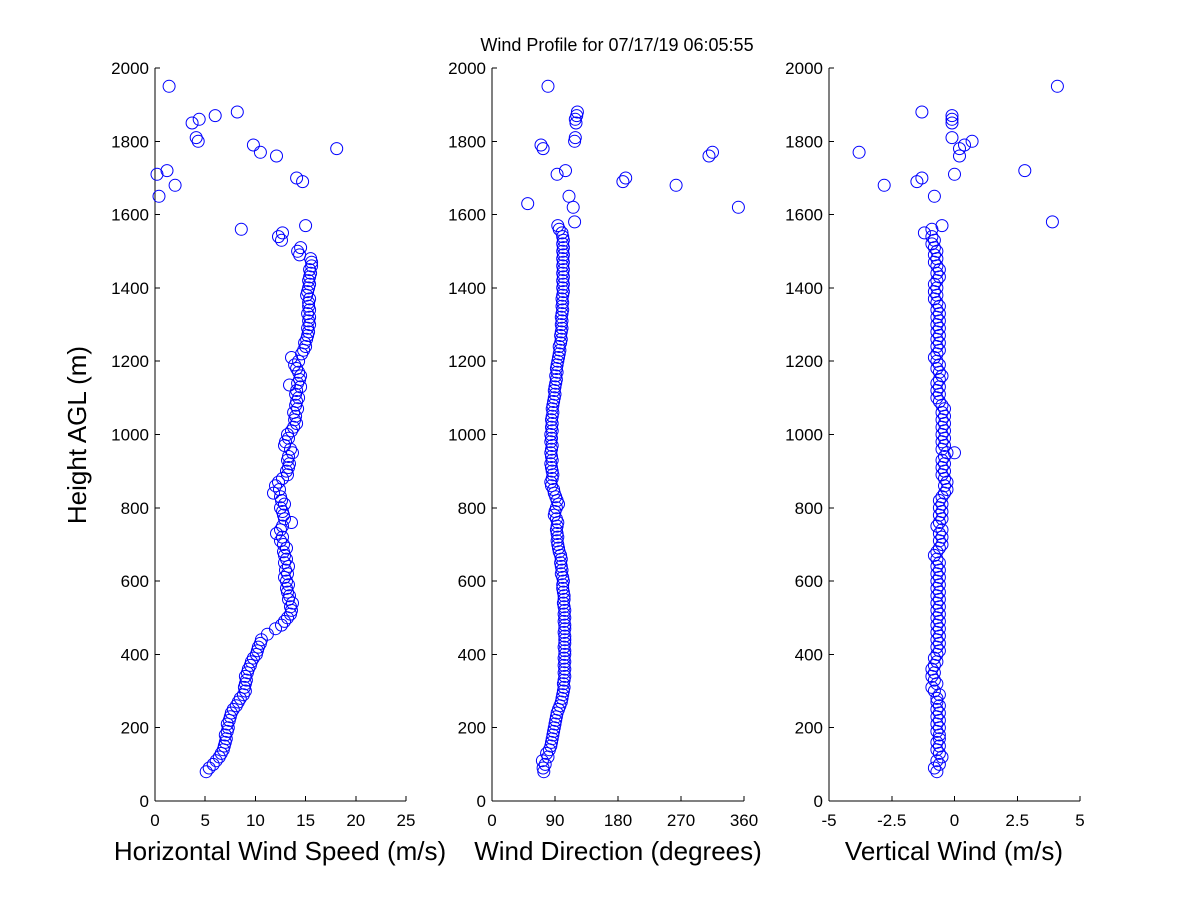  I want to click on x-tick-label: 20, so click(355, 820).